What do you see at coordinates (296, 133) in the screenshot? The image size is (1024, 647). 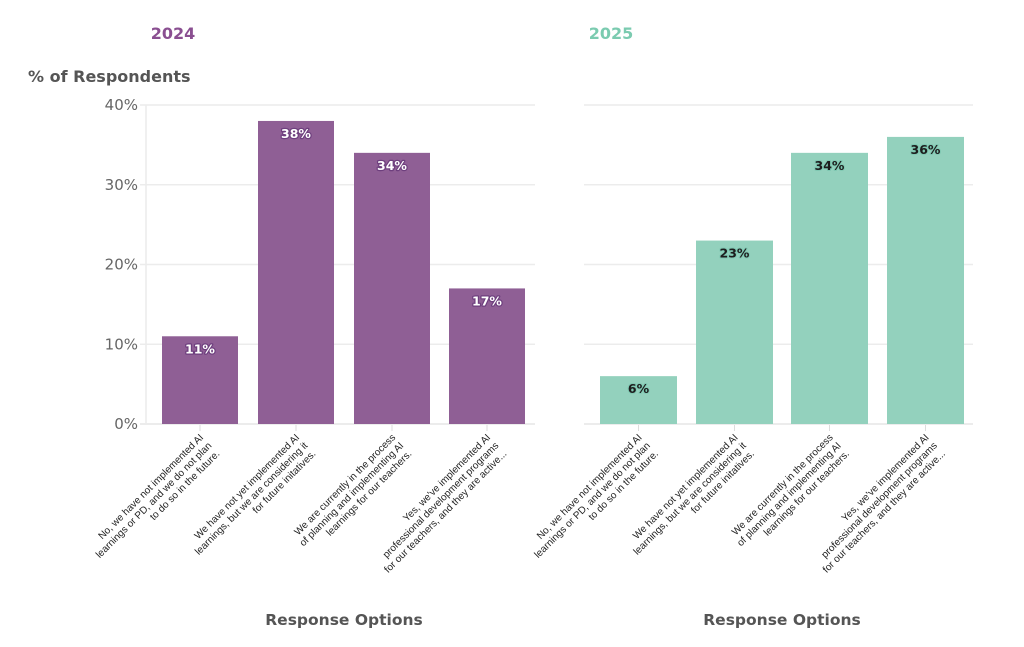 I see `data-label: 38%` at bounding box center [296, 133].